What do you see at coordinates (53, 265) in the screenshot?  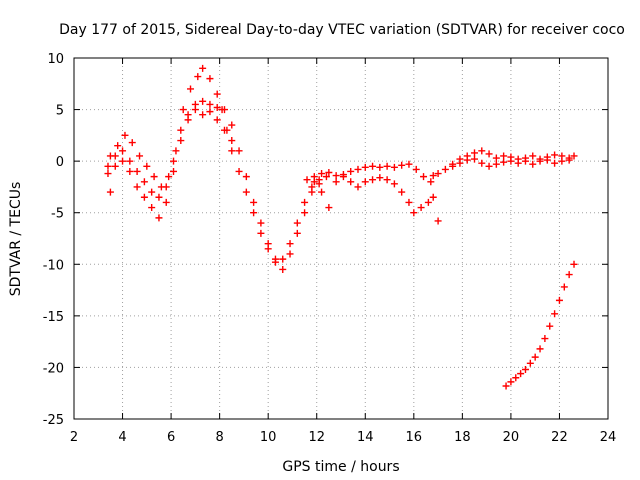 I see `y-tick-label: -10` at bounding box center [53, 265].